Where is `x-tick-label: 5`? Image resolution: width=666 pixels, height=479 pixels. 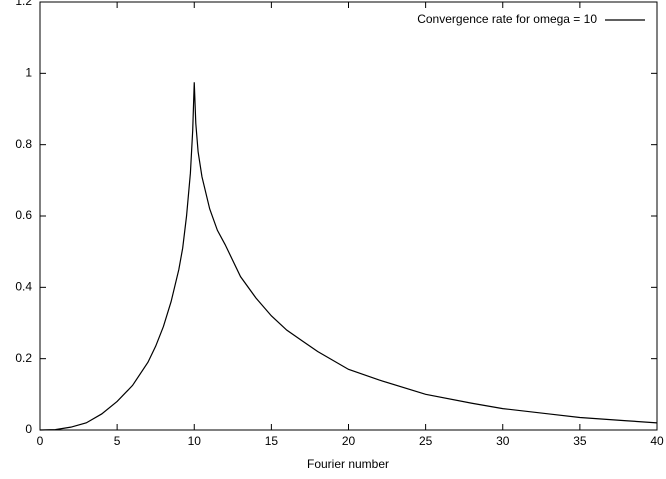
x-tick-label: 5 is located at coordinates (117, 441).